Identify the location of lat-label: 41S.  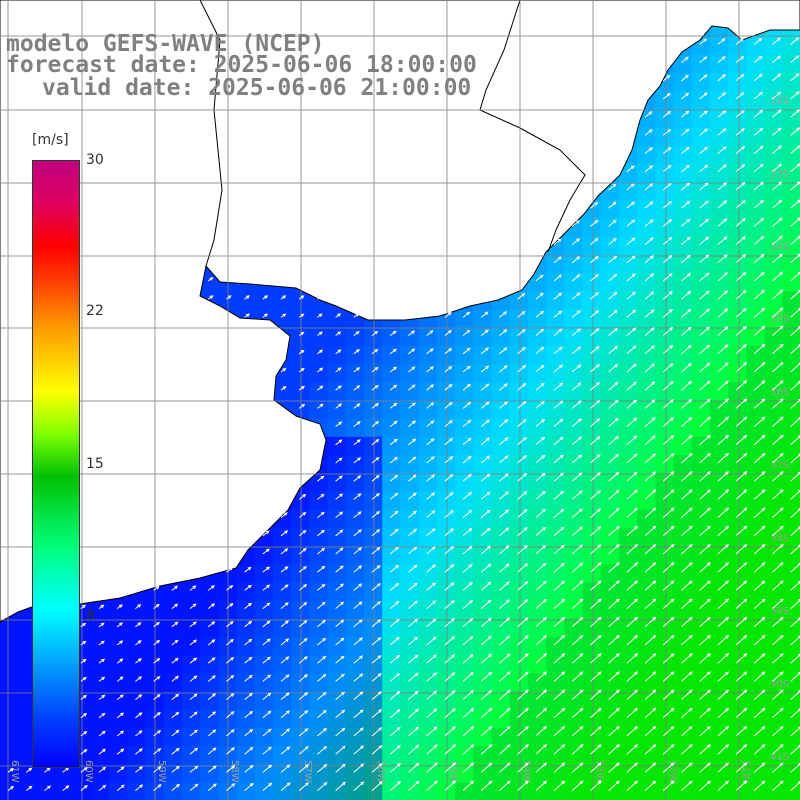
(779, 757).